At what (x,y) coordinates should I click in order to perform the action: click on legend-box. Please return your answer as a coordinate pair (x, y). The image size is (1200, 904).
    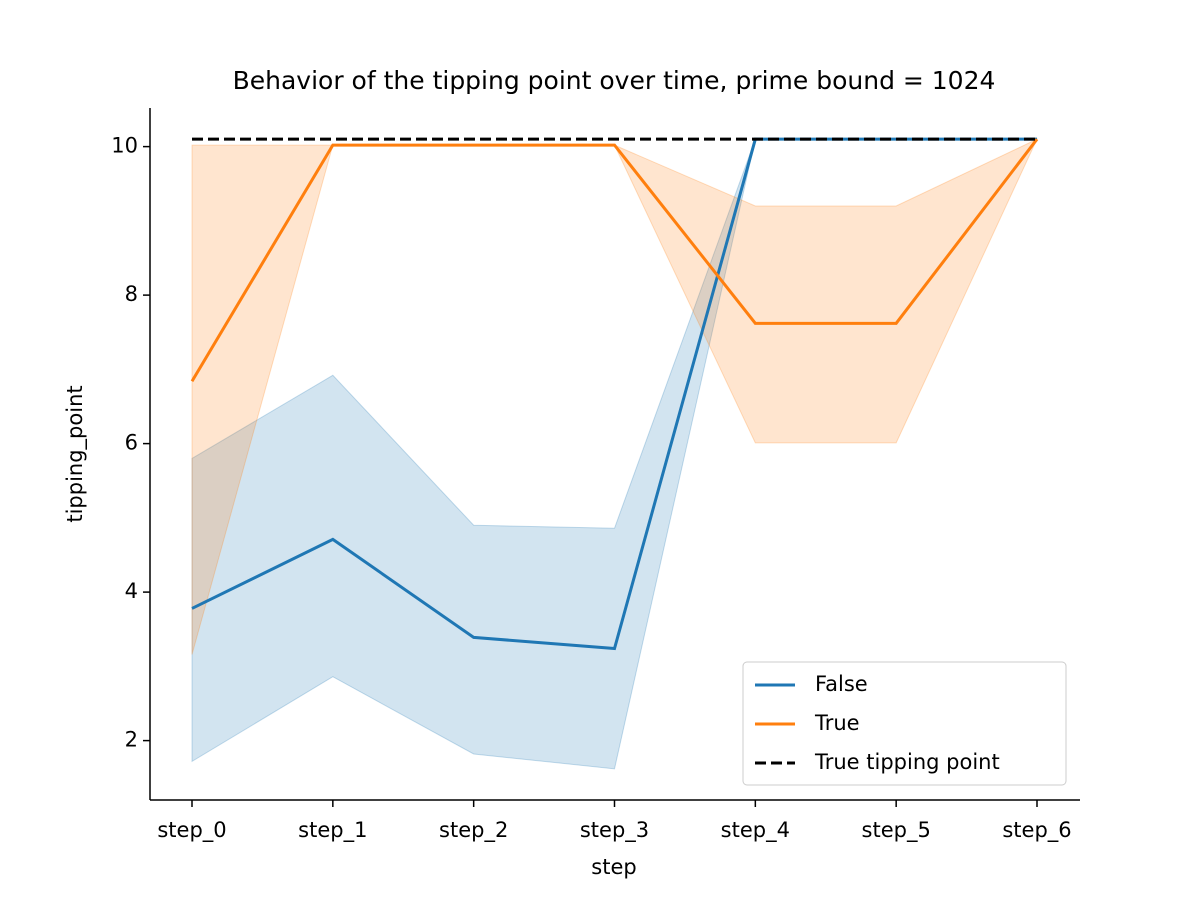
    Looking at the image, I should click on (904, 723).